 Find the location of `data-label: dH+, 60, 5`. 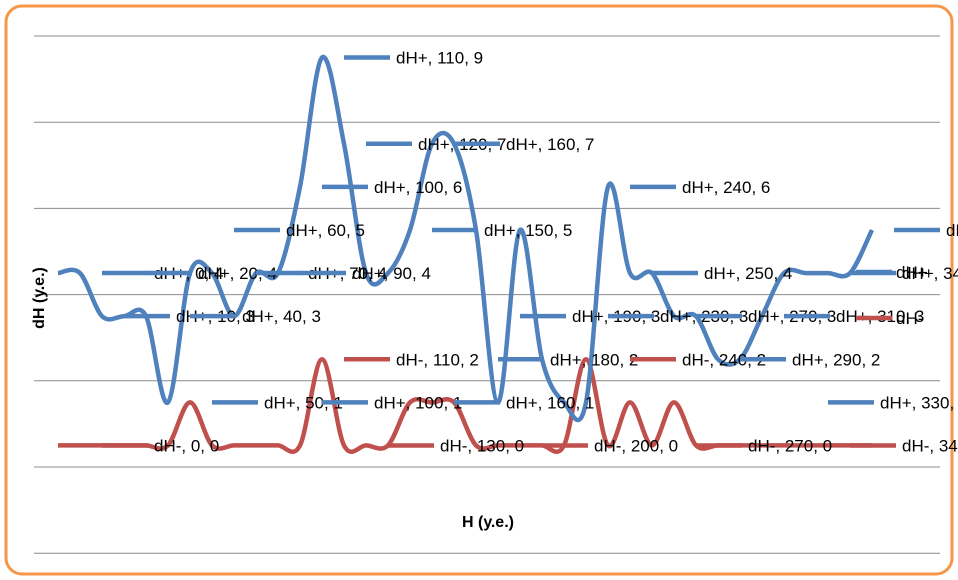

data-label: dH+, 60, 5 is located at coordinates (325, 230).